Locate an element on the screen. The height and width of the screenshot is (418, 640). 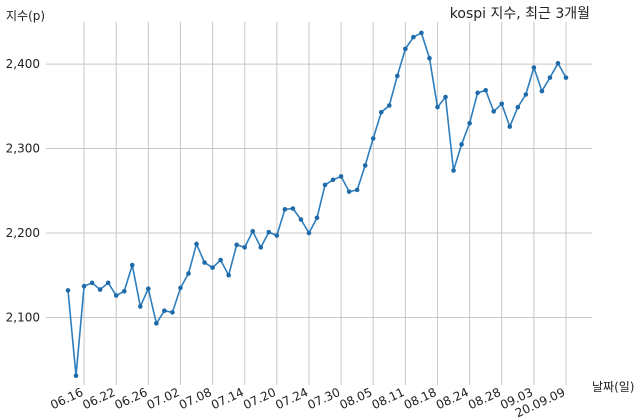
x-tick-label: 08.11 is located at coordinates (388, 398).